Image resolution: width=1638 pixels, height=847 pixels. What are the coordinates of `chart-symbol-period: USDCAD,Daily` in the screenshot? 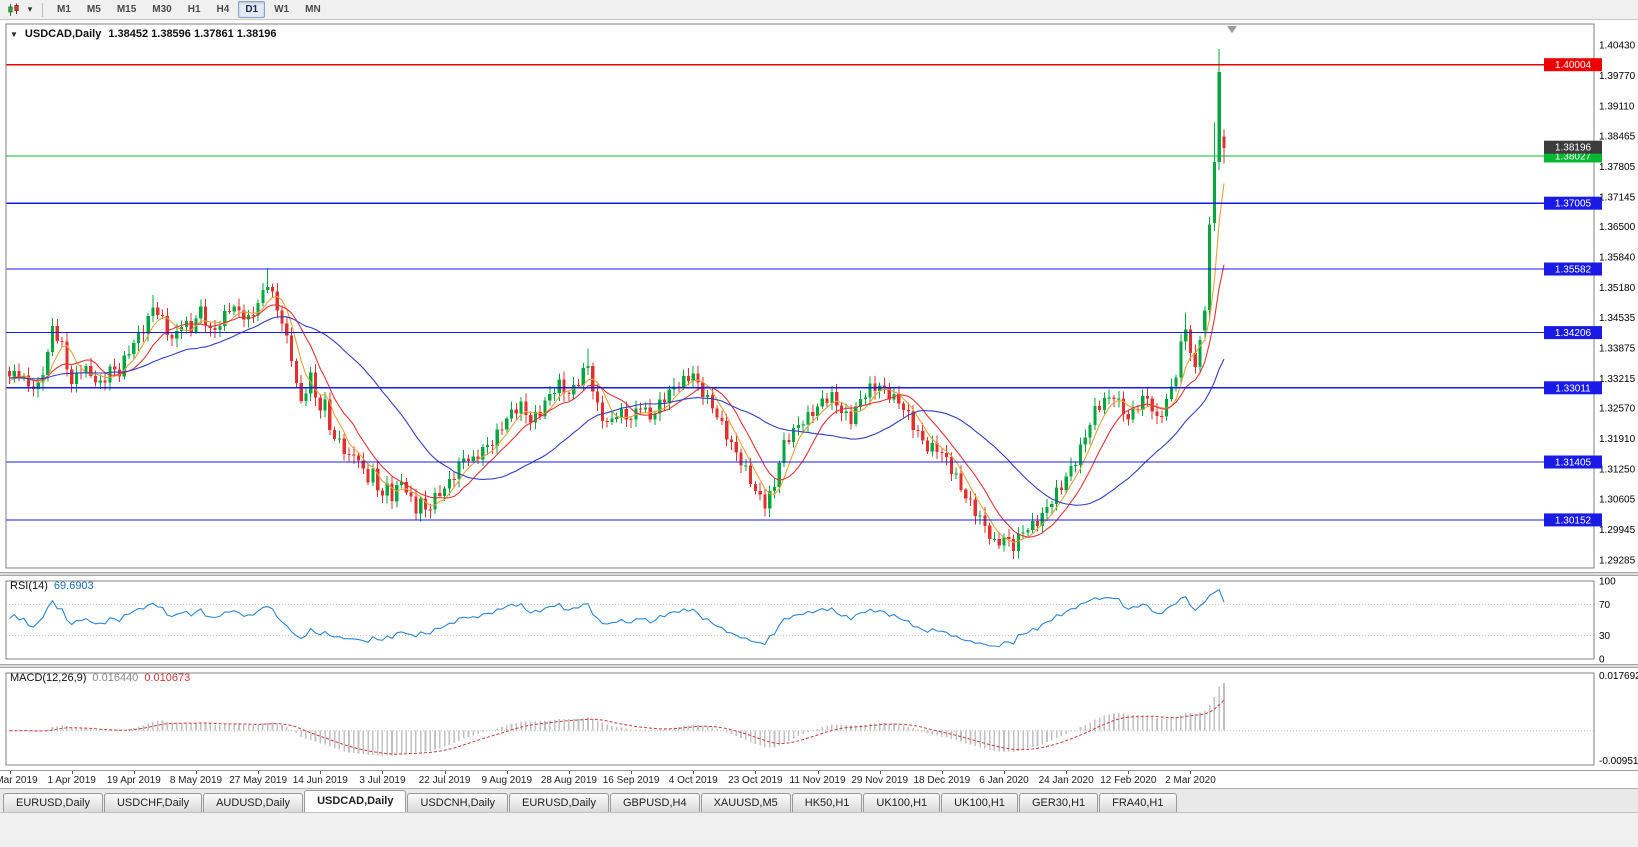 It's located at (63, 34).